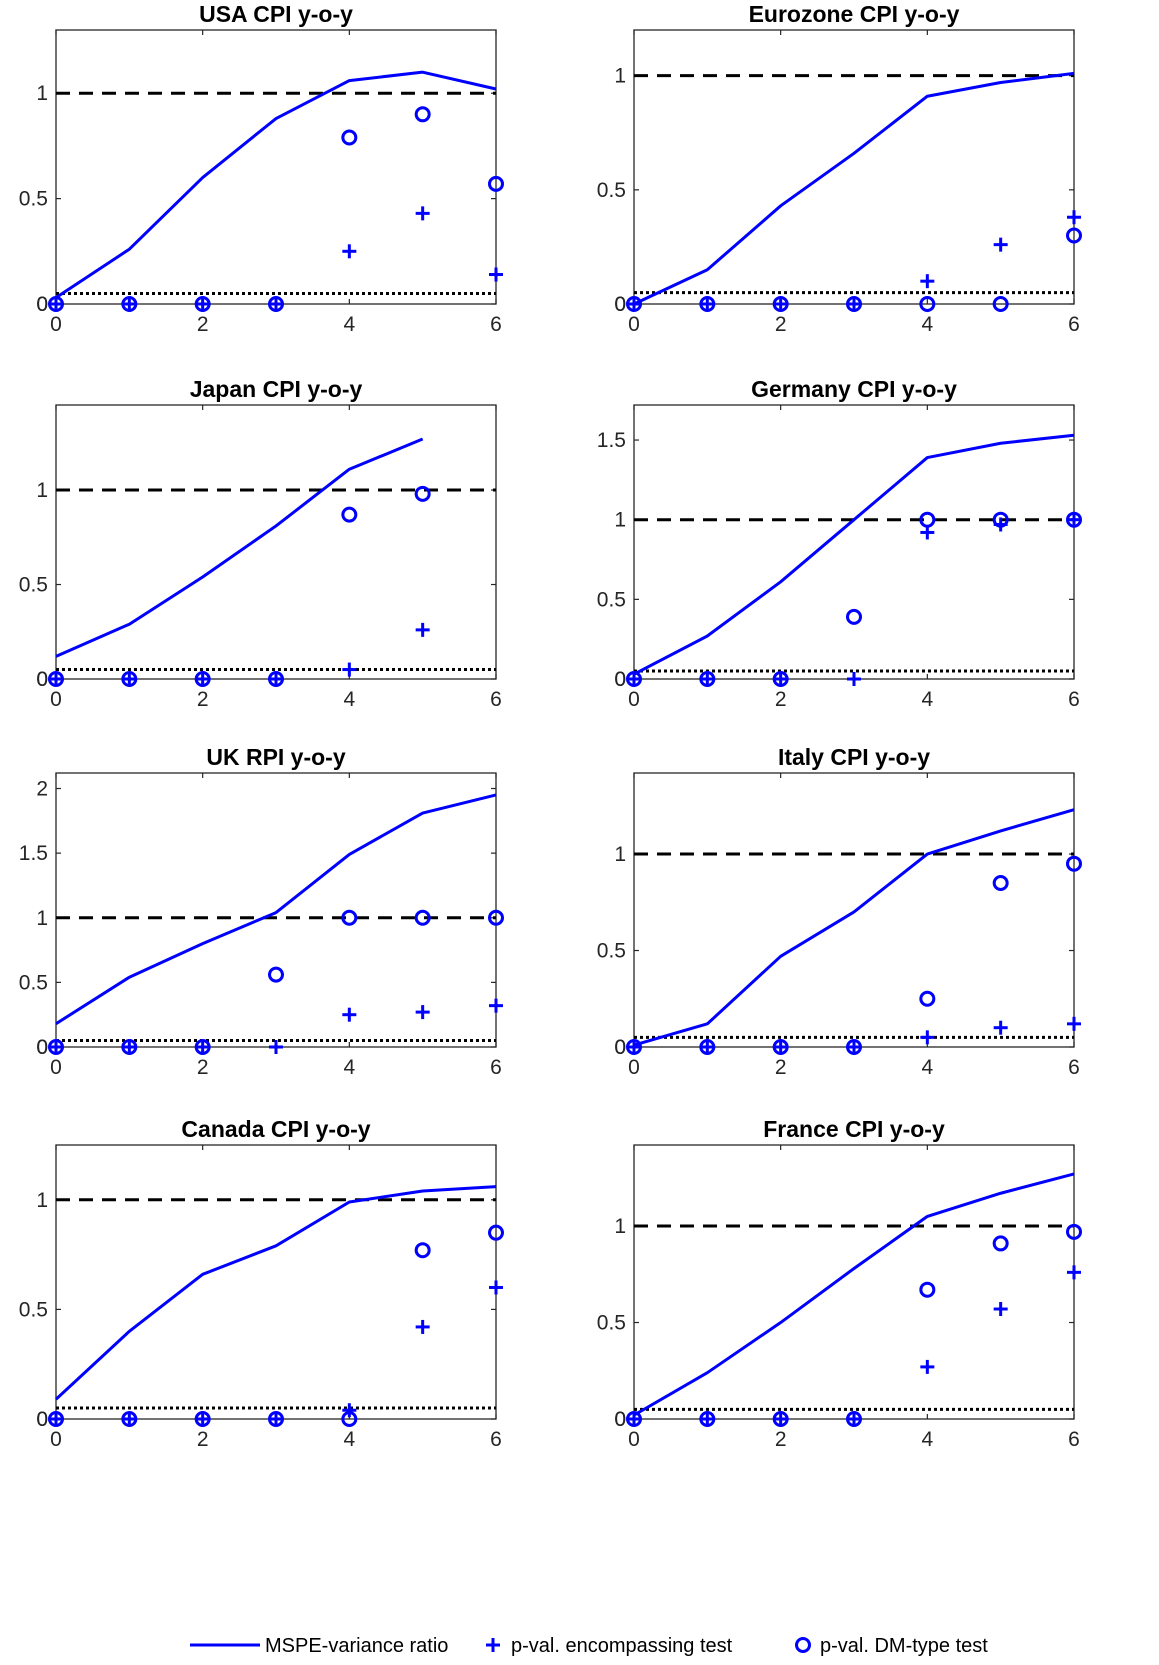 This screenshot has height=1665, width=1159. What do you see at coordinates (904, 1646) in the screenshot?
I see `legend-circle-label: p-val. DM-type test` at bounding box center [904, 1646].